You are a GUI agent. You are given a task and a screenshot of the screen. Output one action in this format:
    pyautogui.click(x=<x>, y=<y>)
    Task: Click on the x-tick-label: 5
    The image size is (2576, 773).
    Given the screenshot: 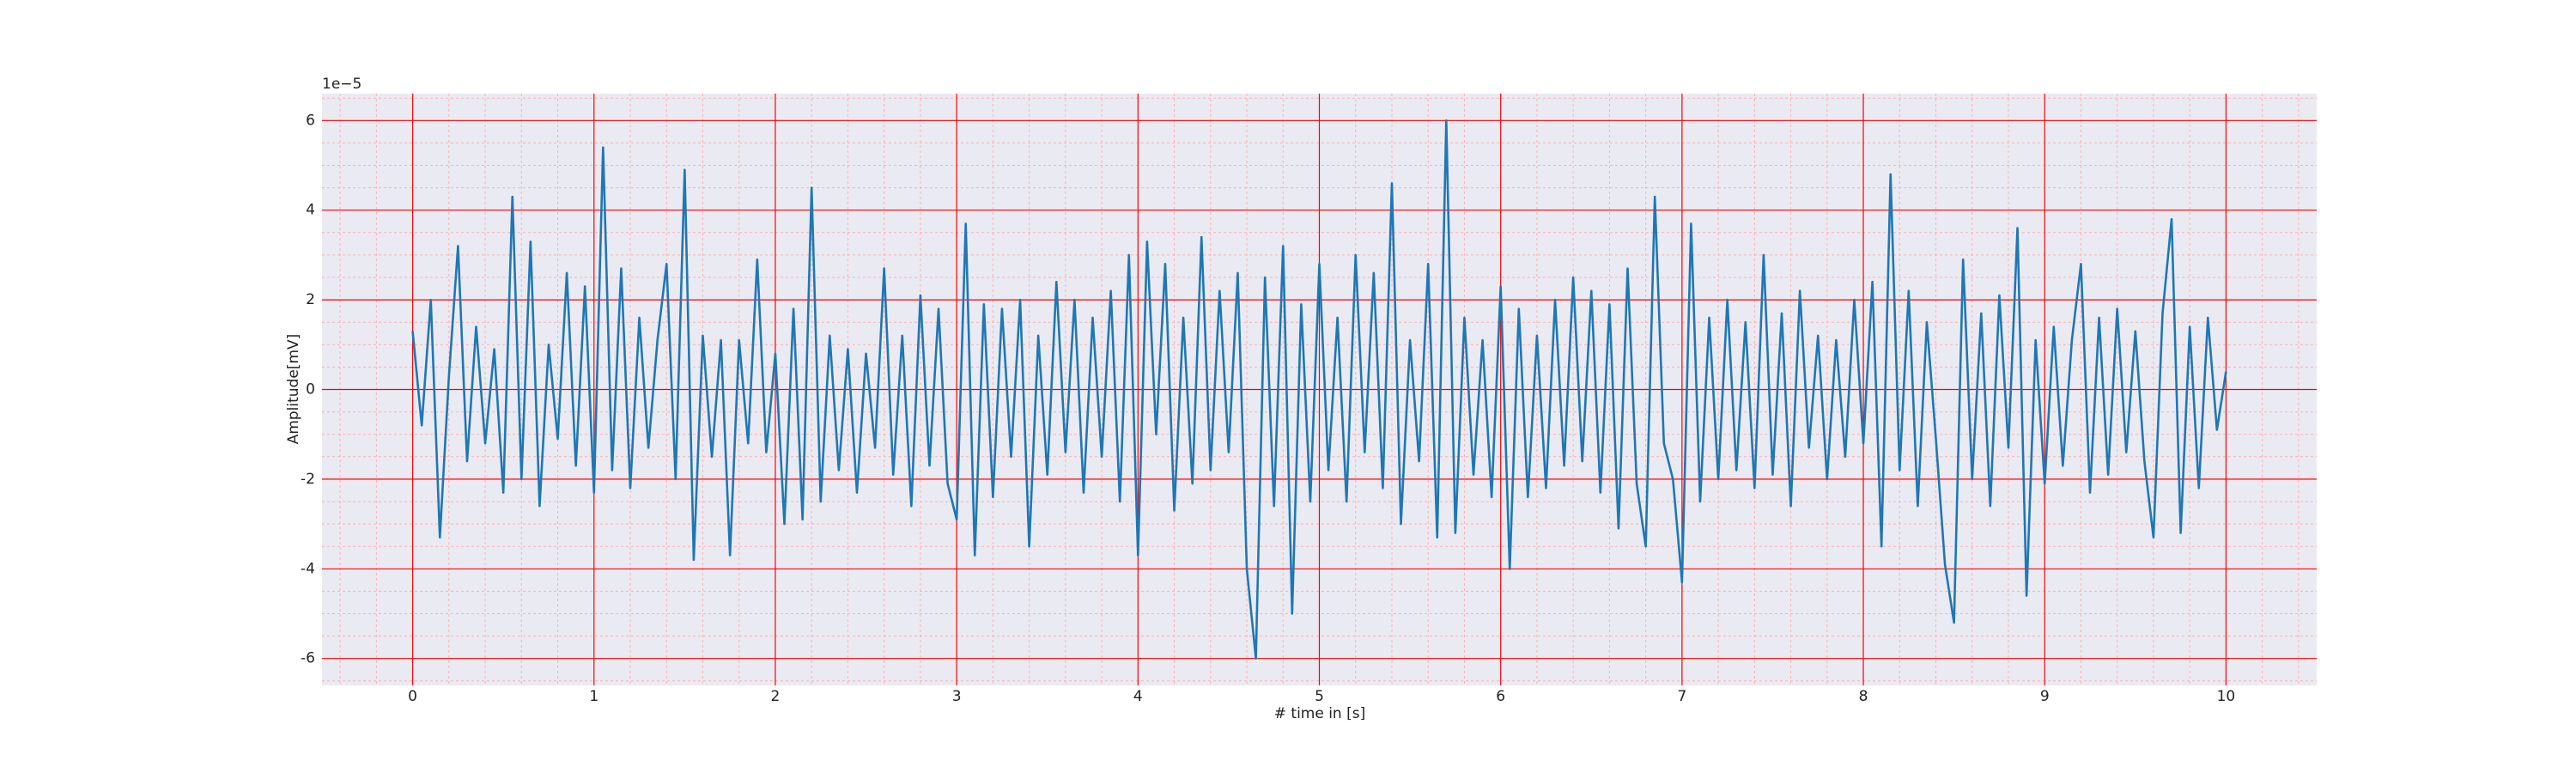 What is the action you would take?
    pyautogui.click(x=1319, y=696)
    